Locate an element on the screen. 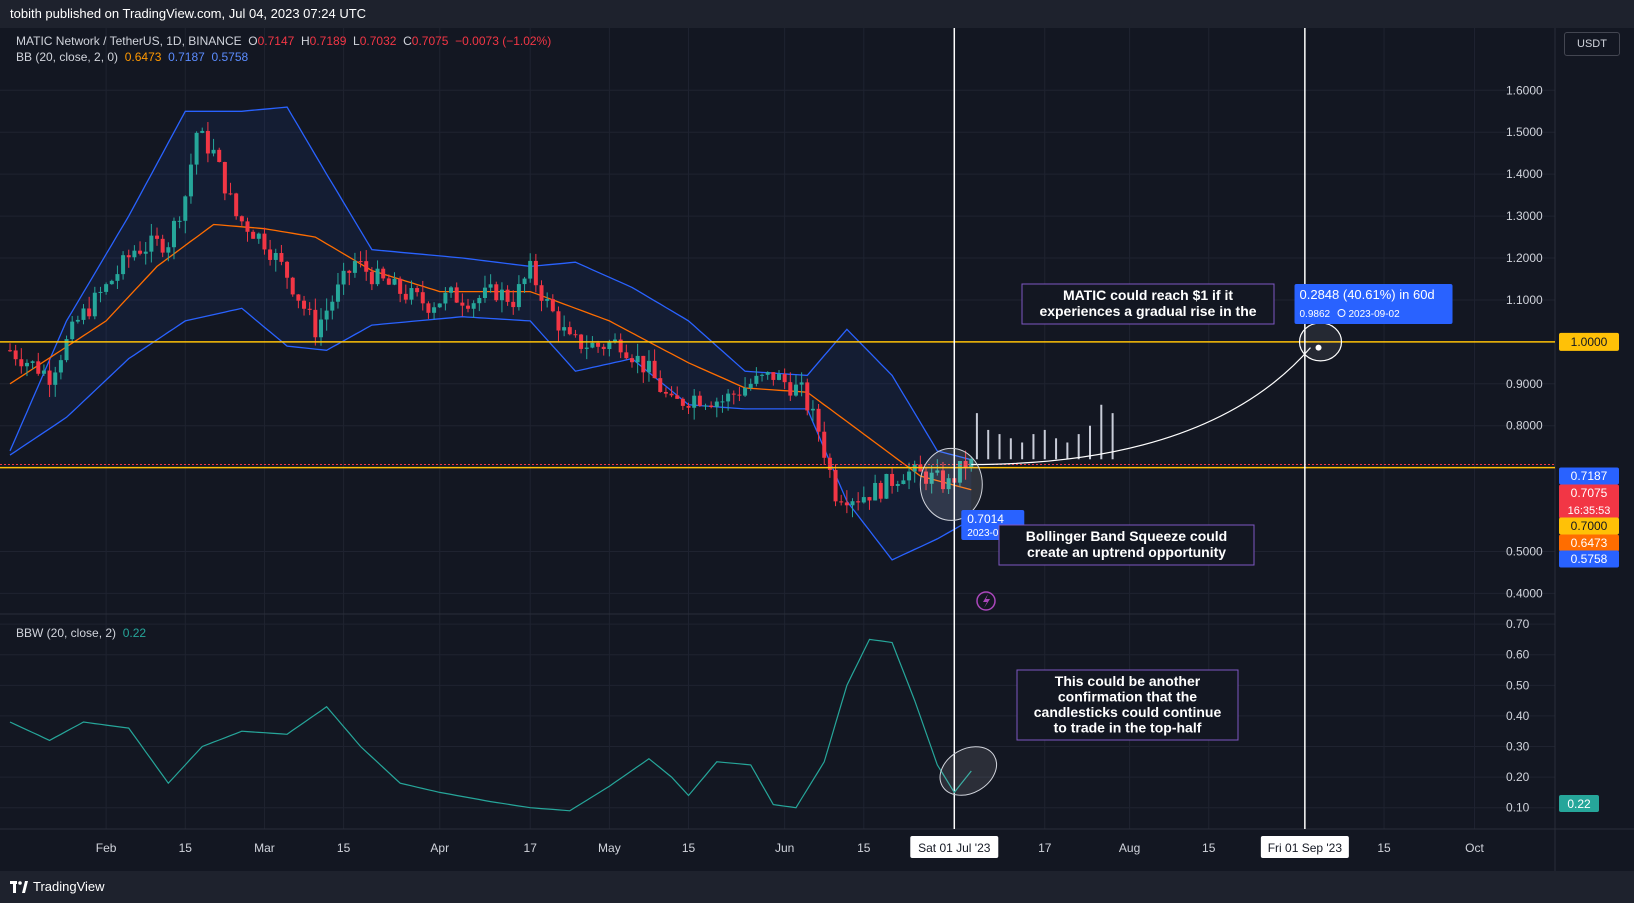 The height and width of the screenshot is (903, 1634). bbw-legend: BBW (20, close, 2) 0.22 is located at coordinates (81, 633).